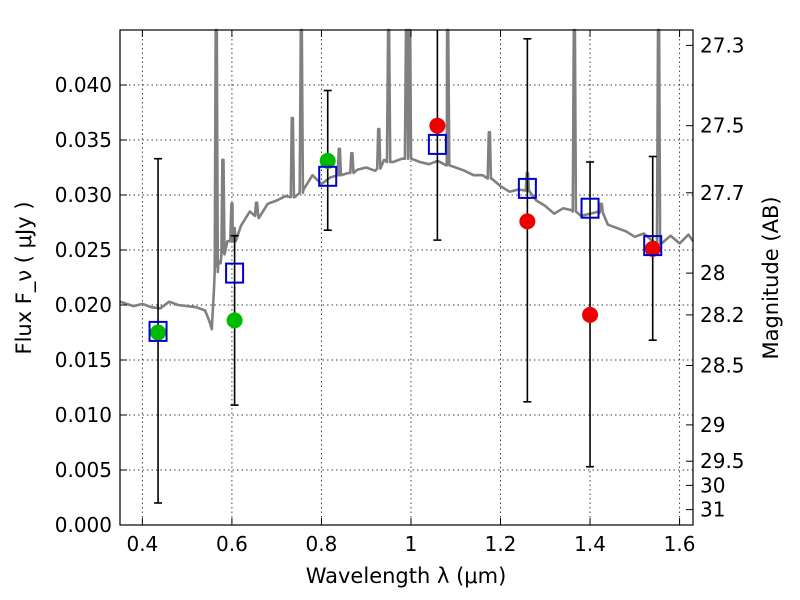 The width and height of the screenshot is (800, 600). Describe the element at coordinates (83, 360) in the screenshot. I see `y-tick-label: 0.015` at that location.